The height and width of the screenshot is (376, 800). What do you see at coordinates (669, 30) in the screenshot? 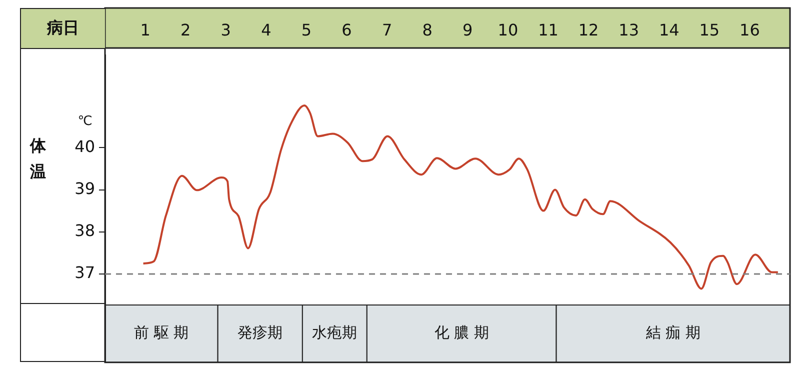
I see `x-tick-label: 14` at bounding box center [669, 30].